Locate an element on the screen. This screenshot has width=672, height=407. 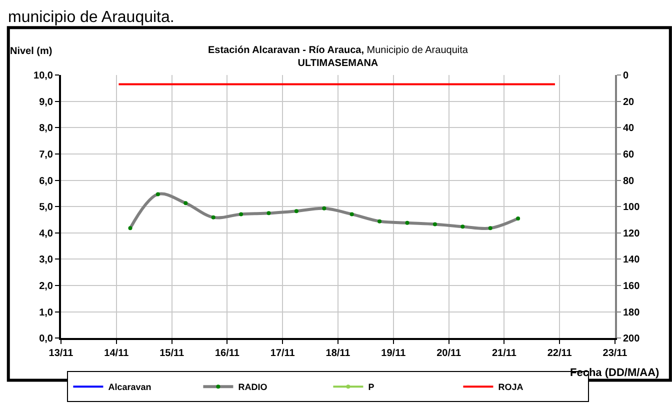
legend-label: P is located at coordinates (371, 387).